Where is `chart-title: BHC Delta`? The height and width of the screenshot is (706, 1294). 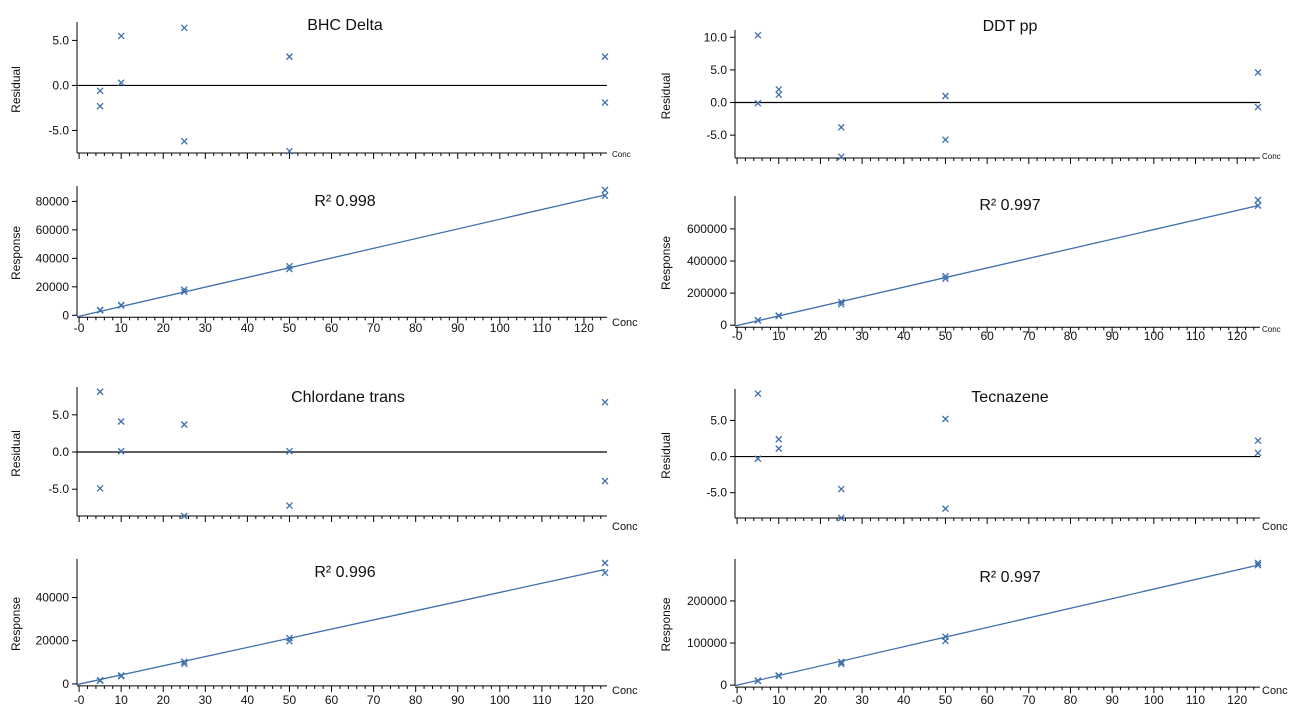
chart-title: BHC Delta is located at coordinates (345, 25).